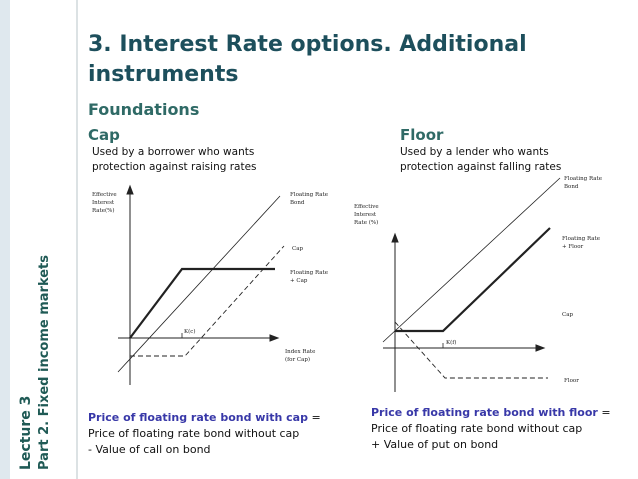  I want to click on text-line: + Value of put on bond, so click(435, 444).